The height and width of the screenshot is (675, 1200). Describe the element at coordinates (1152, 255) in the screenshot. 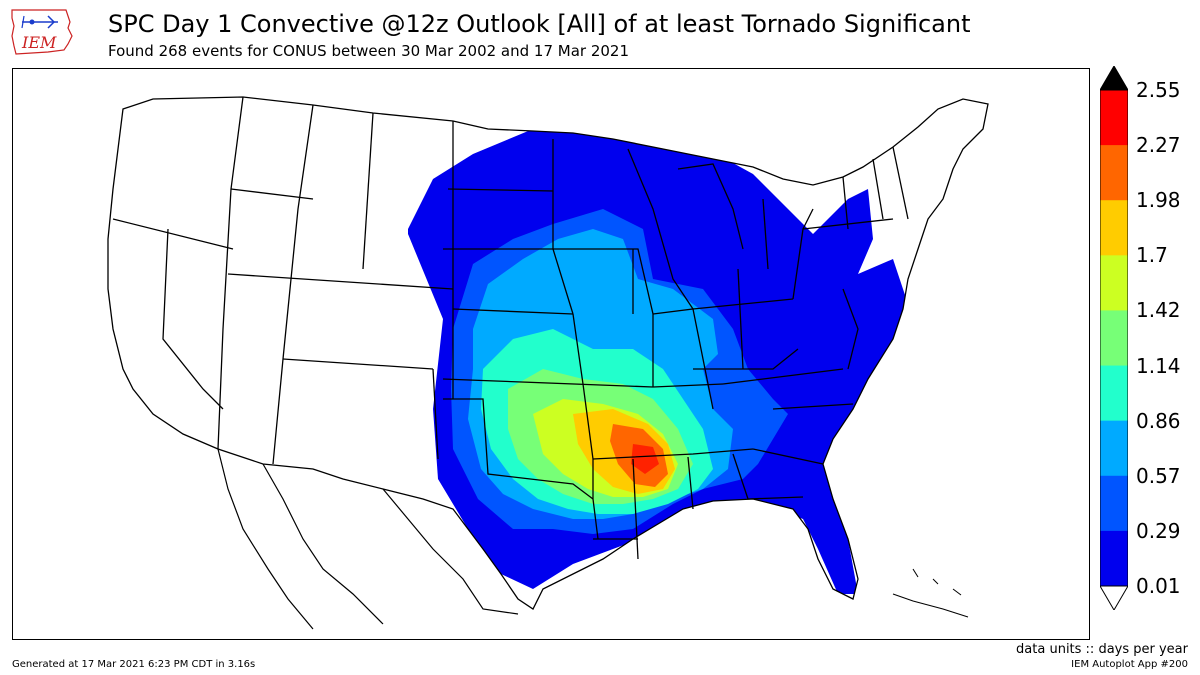

I see `colorbar-tick-label: 1.7` at that location.